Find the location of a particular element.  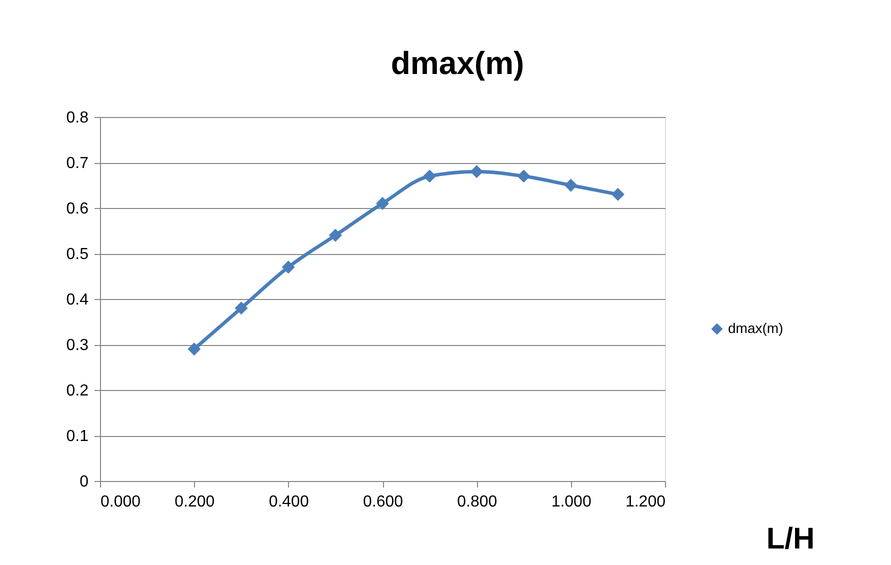

x-axis-title: L/H is located at coordinates (790, 539).